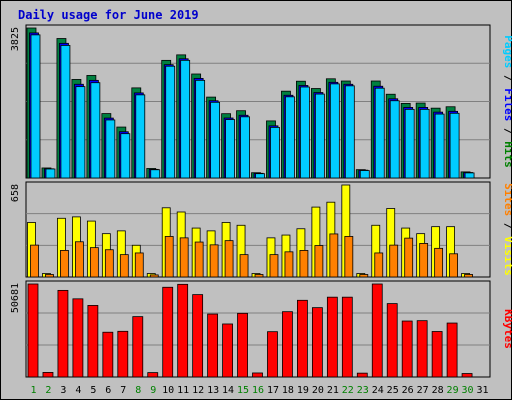 Image resolution: width=512 pixels, height=400 pixels. Describe the element at coordinates (507, 51) in the screenshot. I see `axis-label-part: Pages` at that location.